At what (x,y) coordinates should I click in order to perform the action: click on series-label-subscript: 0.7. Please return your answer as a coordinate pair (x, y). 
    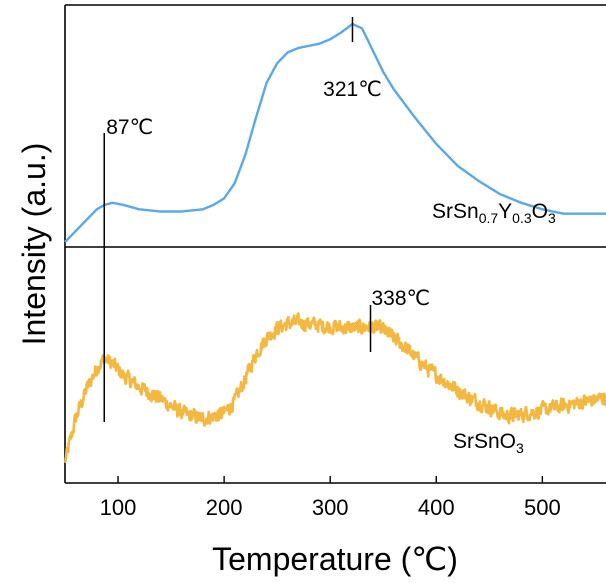
    Looking at the image, I should click on (489, 218).